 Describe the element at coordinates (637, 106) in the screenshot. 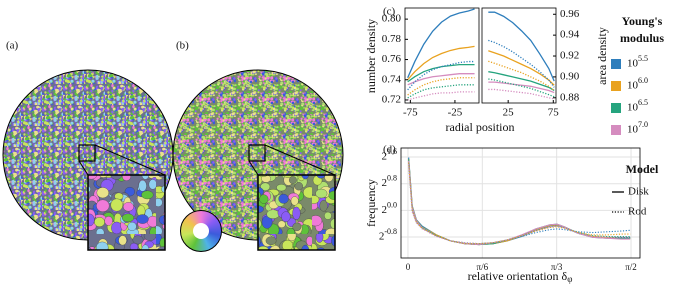

I see `legend-label: 106.5` at that location.